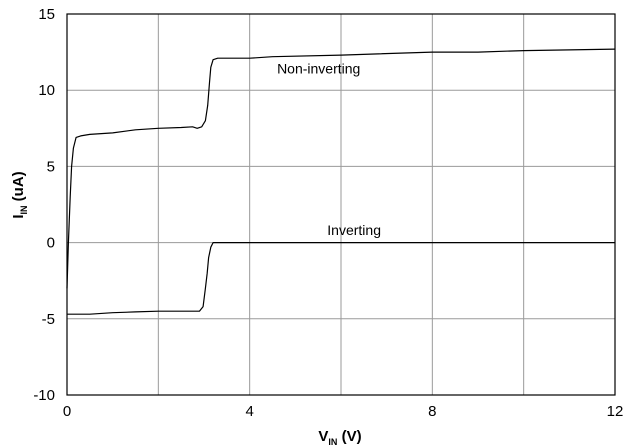 Image resolution: width=637 pixels, height=446 pixels. I want to click on y-tick-label: 15, so click(46, 14).